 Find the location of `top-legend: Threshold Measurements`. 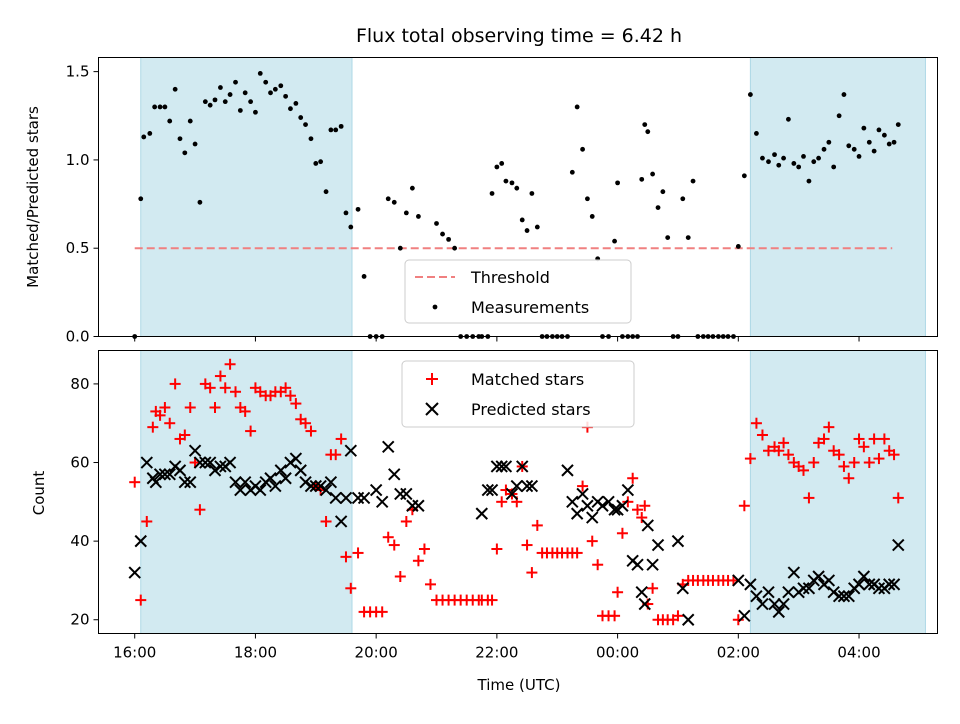

top-legend: Threshold Measurements is located at coordinates (518, 291).